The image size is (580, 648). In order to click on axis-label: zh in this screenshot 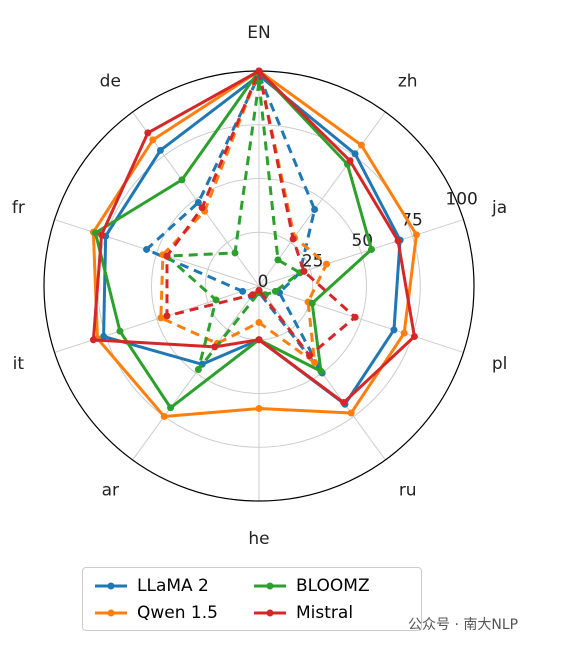, I will do `click(408, 81)`.